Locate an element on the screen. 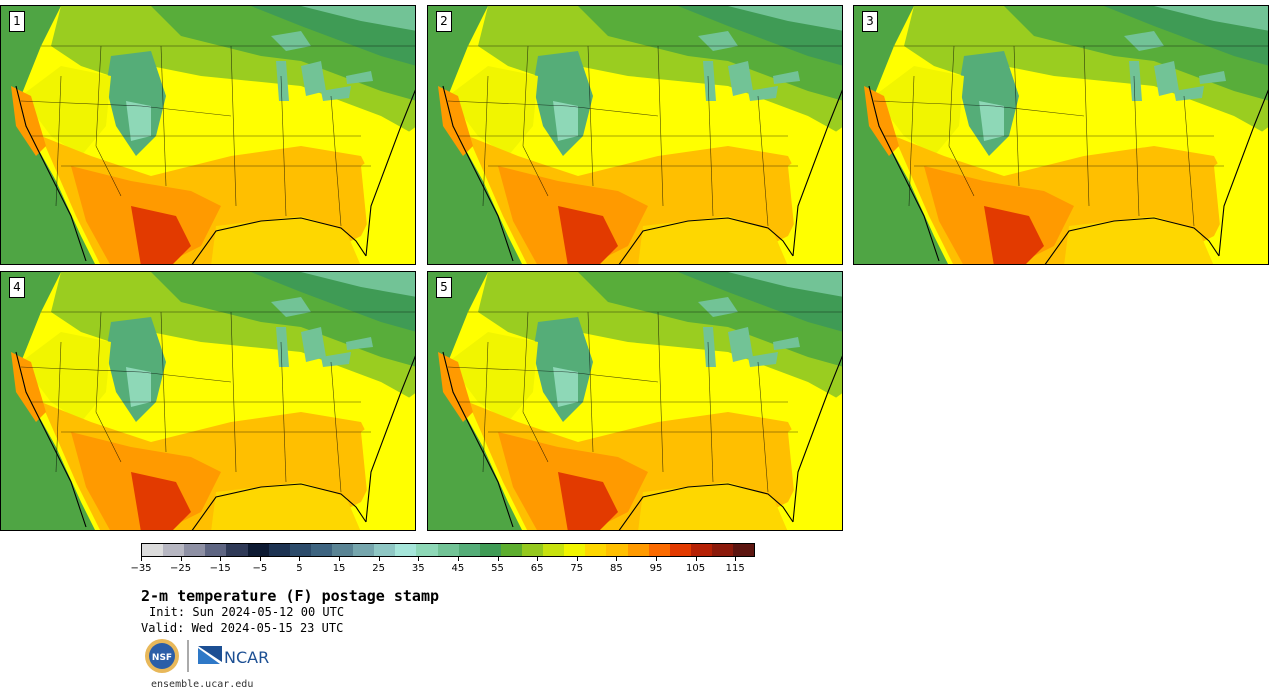 This screenshot has width=1280, height=696. colorbar-tick-label: 105 is located at coordinates (696, 568).